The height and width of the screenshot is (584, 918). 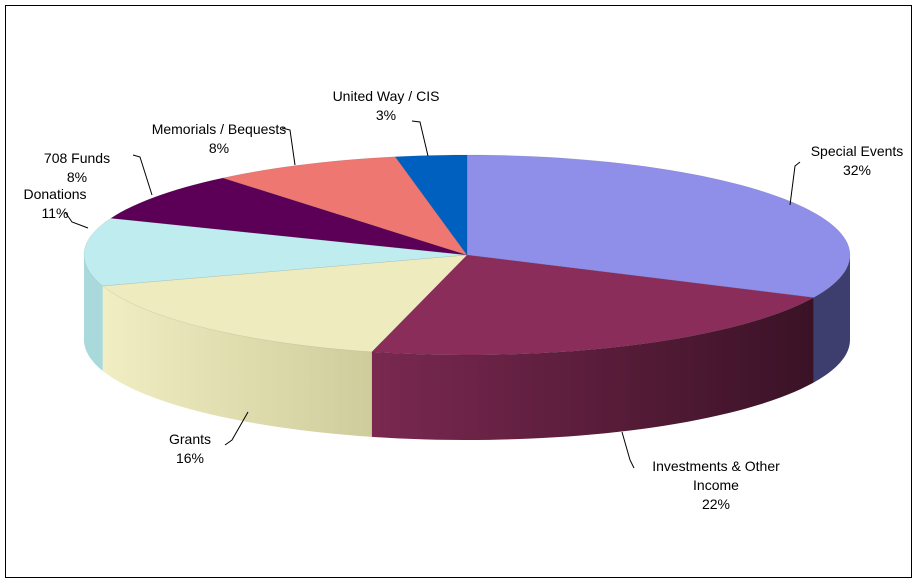 What do you see at coordinates (55, 213) in the screenshot?
I see `slice-value: 11%` at bounding box center [55, 213].